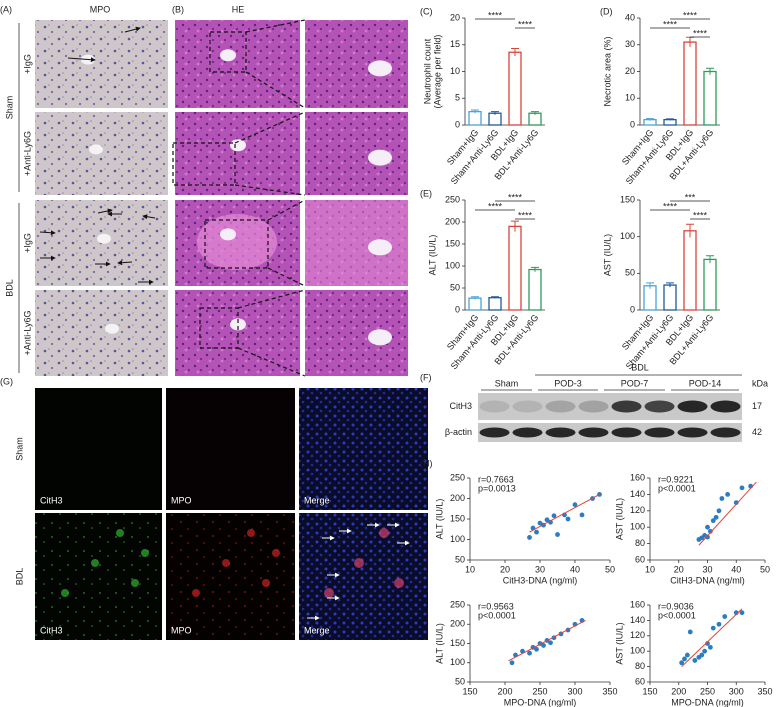  Describe the element at coordinates (496, 479) in the screenshot. I see `stat-label: r=0.7663` at that location.